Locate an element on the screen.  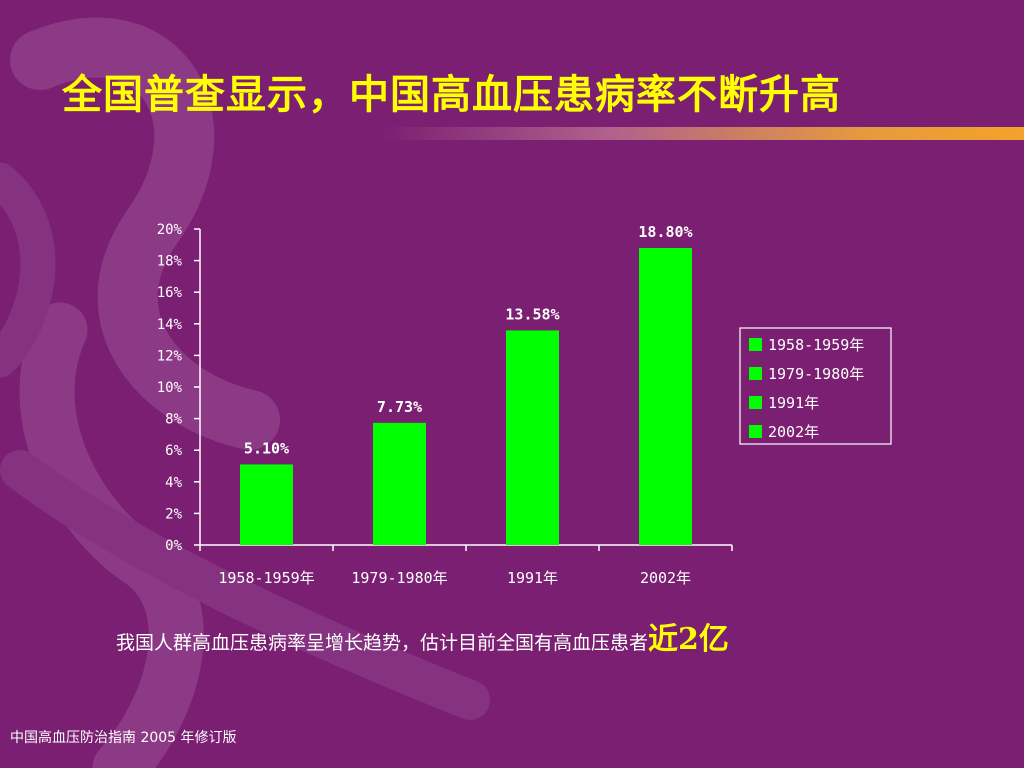
y-tick-label: 8% is located at coordinates (173, 420).